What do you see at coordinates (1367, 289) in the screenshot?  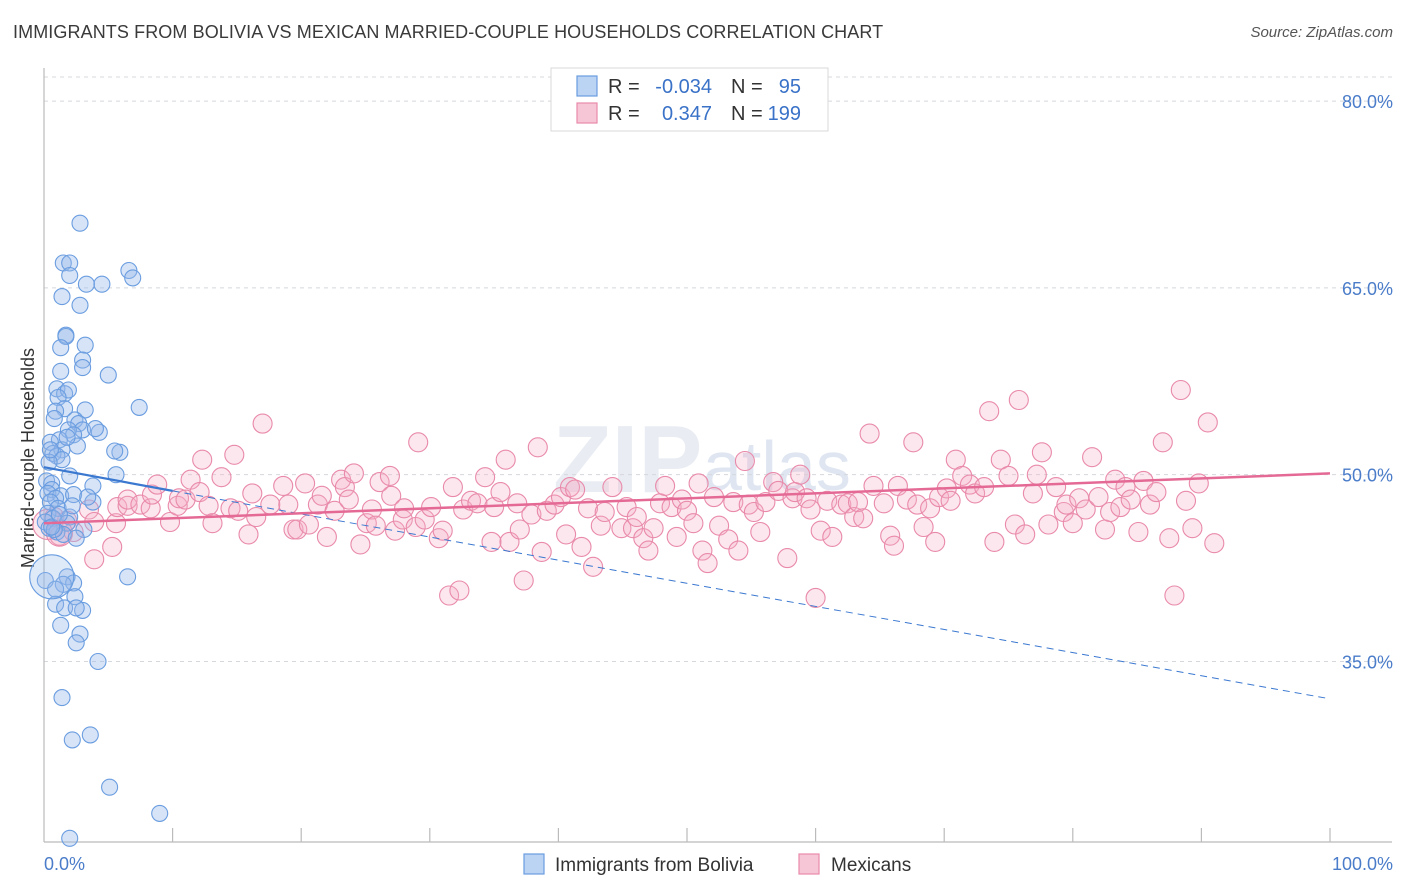 I see `y-tick-label-2: 65.0%` at bounding box center [1367, 289].